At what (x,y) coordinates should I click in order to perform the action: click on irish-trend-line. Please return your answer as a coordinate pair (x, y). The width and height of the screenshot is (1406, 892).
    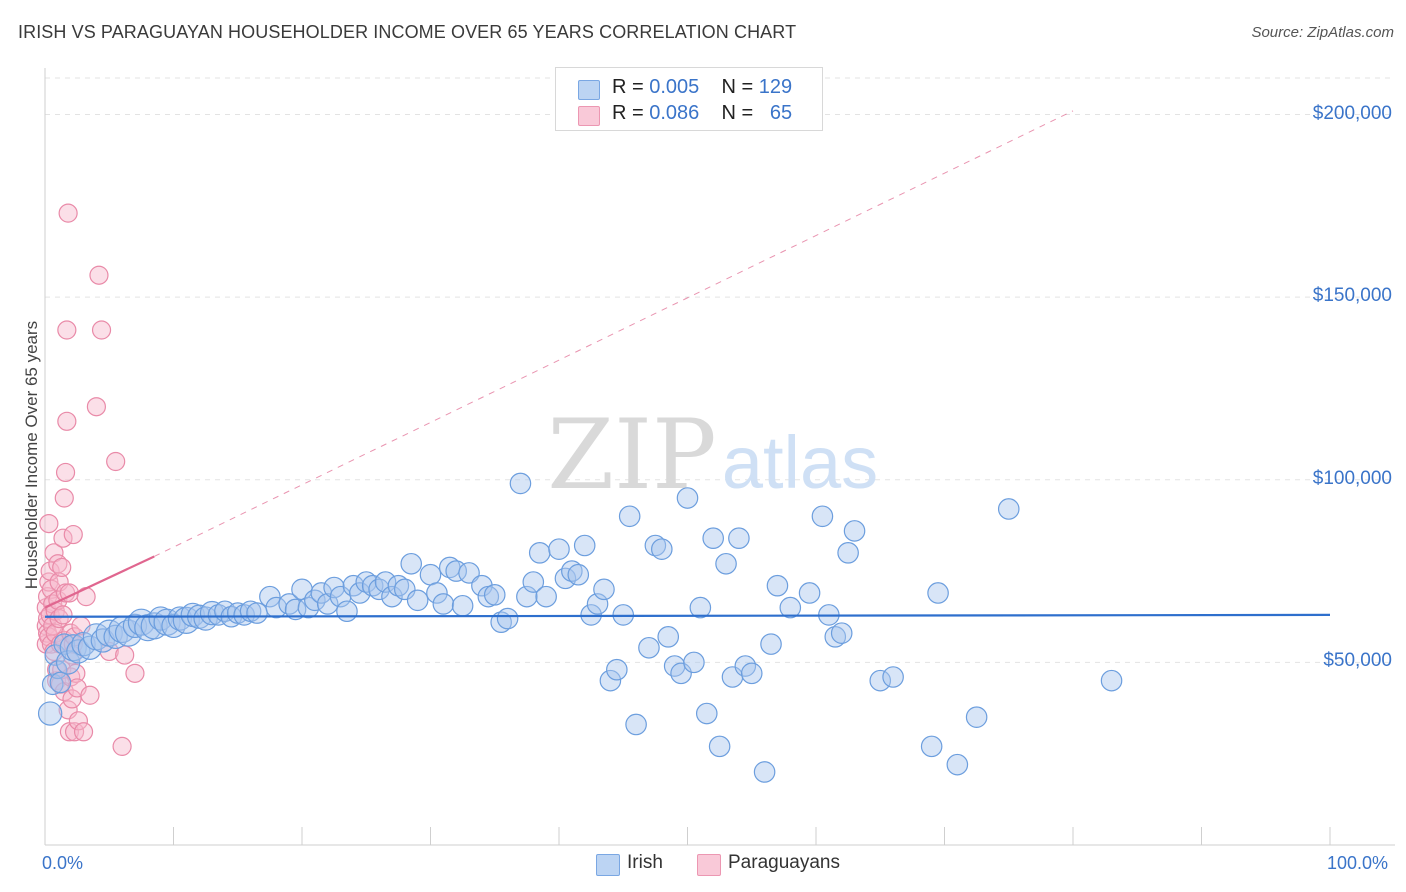
    Looking at the image, I should click on (687, 615).